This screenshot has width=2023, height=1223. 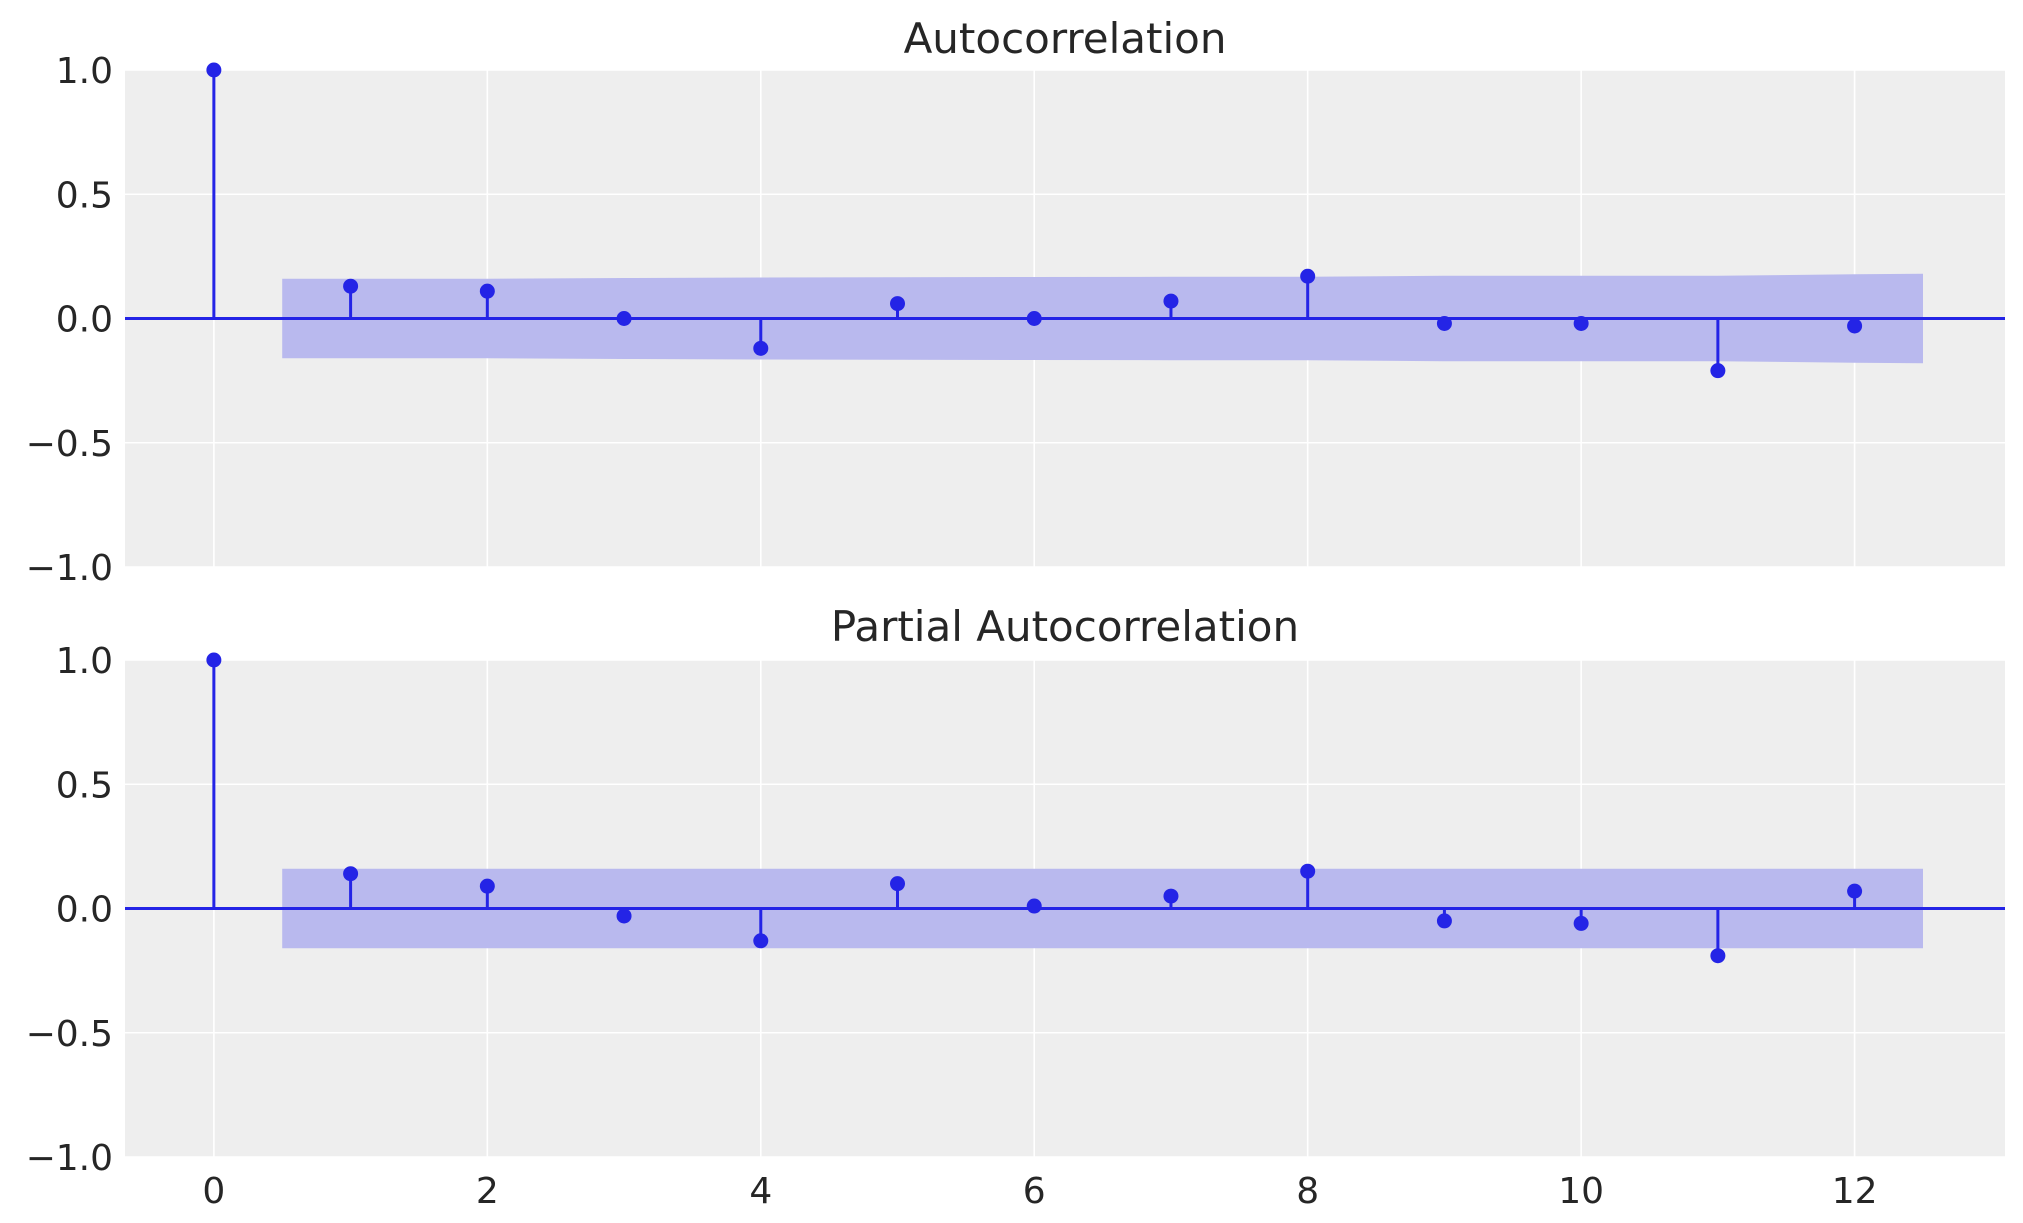 What do you see at coordinates (1065, 38) in the screenshot?
I see `panel-title: Autocorrelation` at bounding box center [1065, 38].